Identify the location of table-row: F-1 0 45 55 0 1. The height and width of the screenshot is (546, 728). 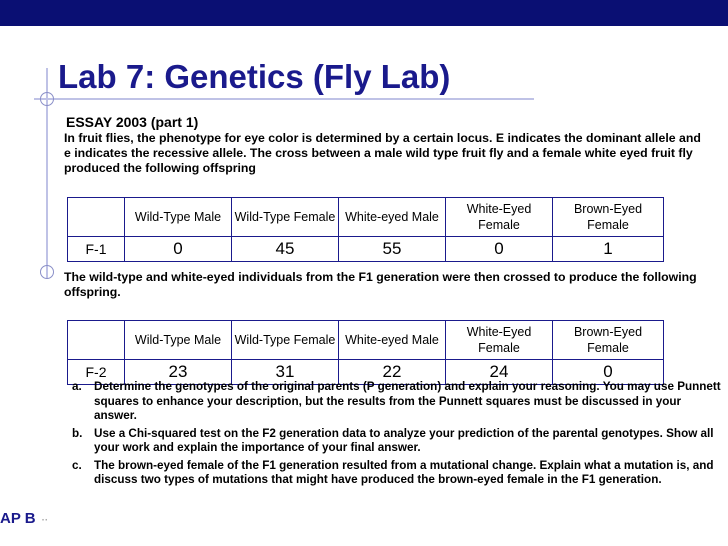
(365, 249).